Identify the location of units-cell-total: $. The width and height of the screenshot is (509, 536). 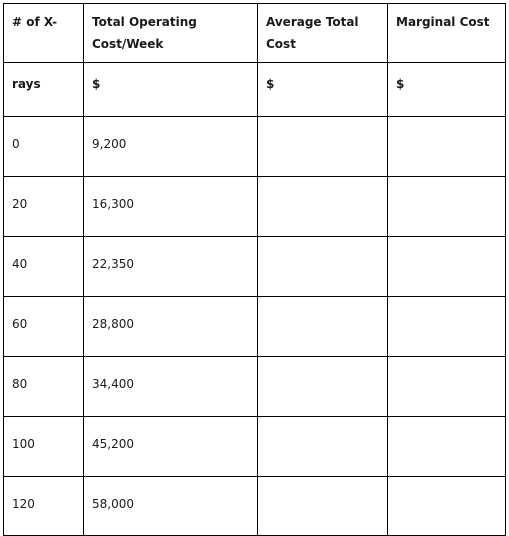
(170, 89).